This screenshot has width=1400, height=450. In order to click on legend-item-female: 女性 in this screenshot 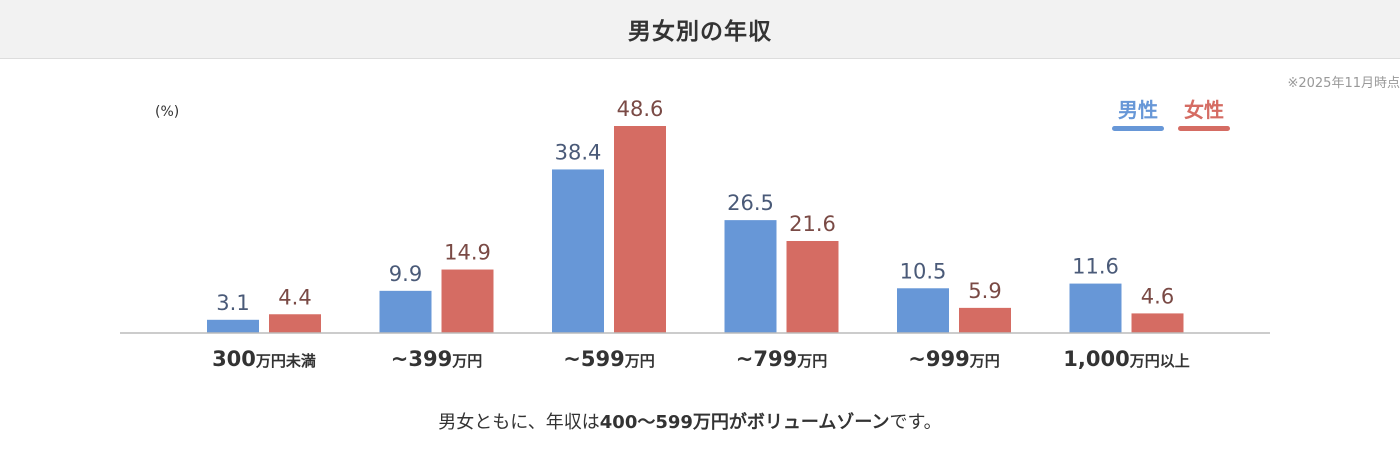, I will do `click(1204, 114)`.